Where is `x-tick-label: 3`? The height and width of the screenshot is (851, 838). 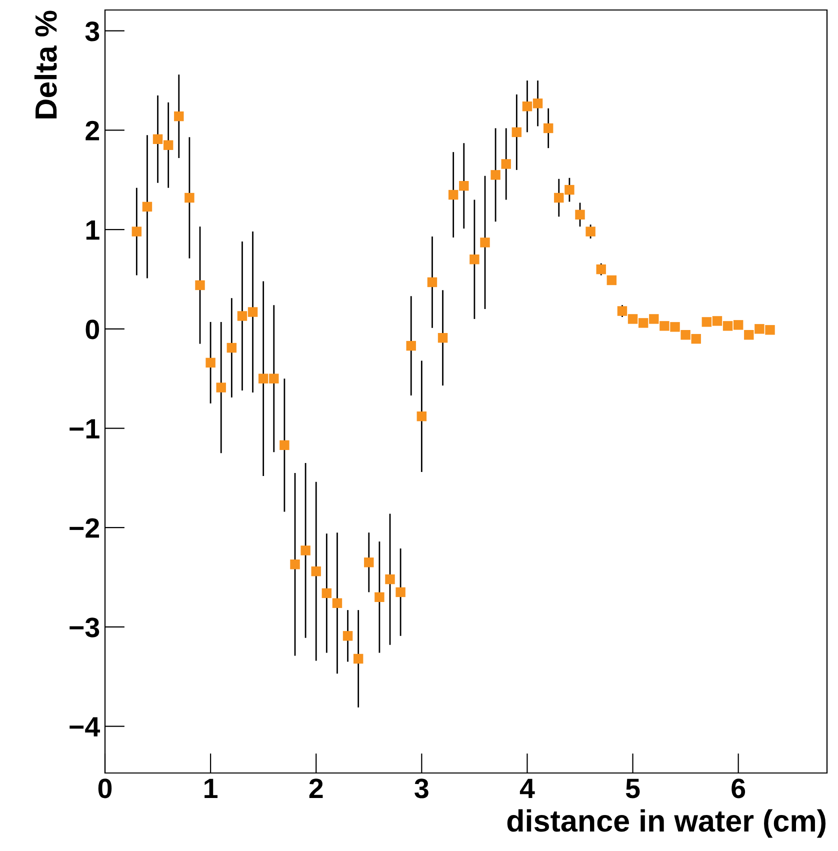
x-tick-label: 3 is located at coordinates (421, 788).